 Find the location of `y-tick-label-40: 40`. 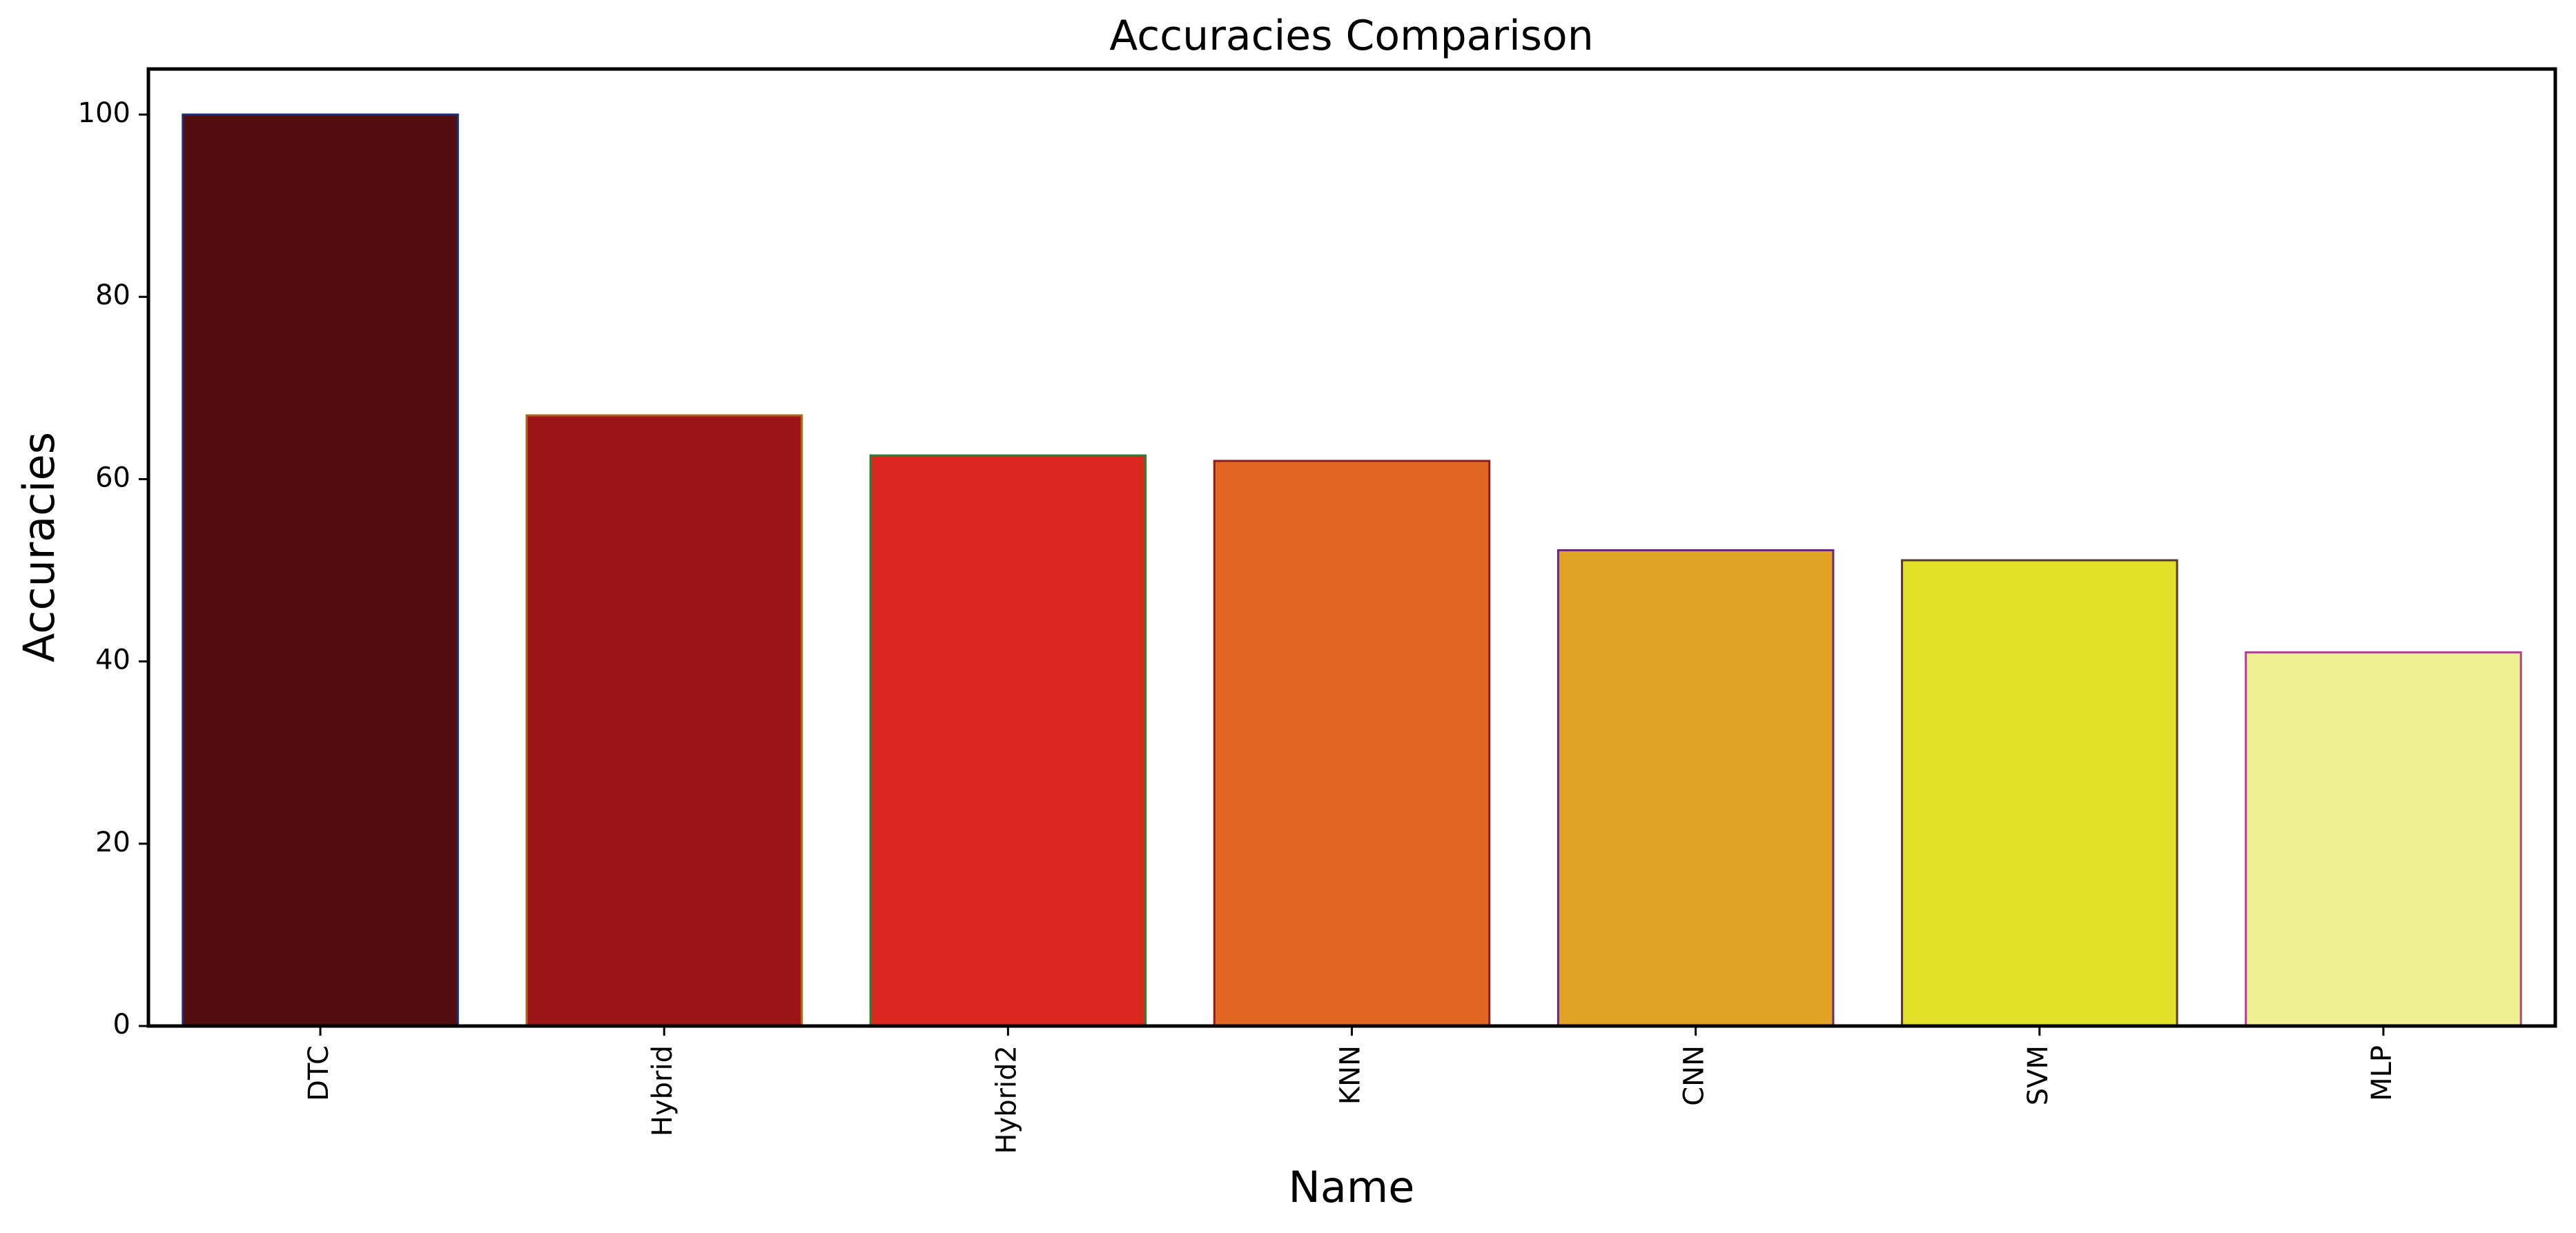

y-tick-label-40: 40 is located at coordinates (112, 660).